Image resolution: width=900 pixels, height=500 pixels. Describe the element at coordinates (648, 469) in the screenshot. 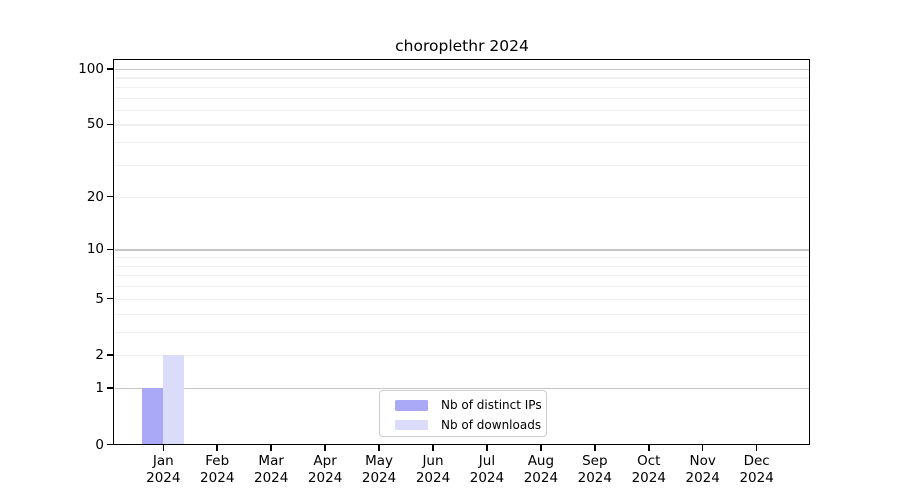

I see `x-tick-label: Oct 2024` at that location.